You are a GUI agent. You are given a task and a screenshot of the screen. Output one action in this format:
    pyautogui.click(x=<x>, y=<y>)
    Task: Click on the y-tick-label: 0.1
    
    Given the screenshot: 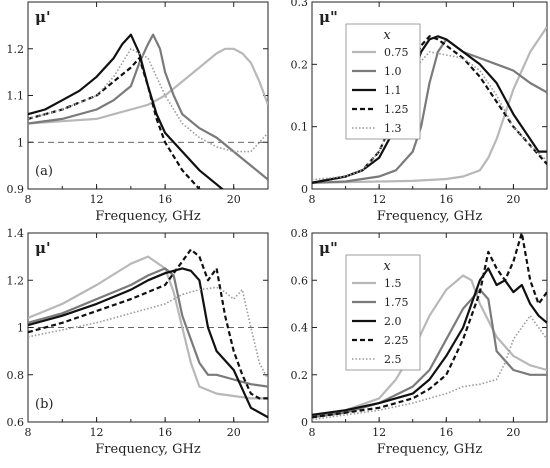 What is the action you would take?
    pyautogui.click(x=300, y=127)
    